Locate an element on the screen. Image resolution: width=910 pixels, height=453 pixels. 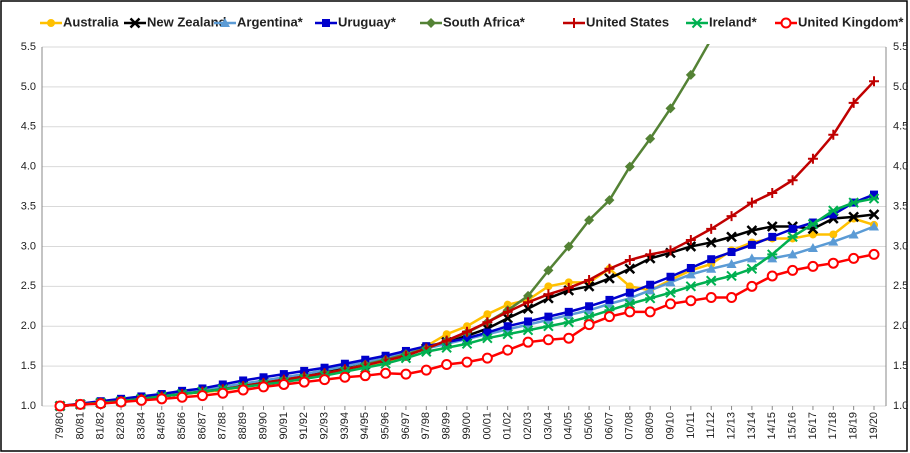
x-tick-label: 05/06 is located at coordinates (589, 426).